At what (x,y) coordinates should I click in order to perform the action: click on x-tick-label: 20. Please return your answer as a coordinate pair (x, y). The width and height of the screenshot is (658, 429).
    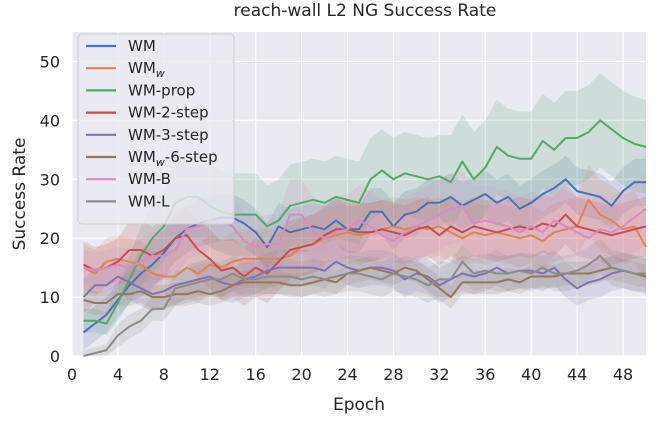
    Looking at the image, I should click on (301, 374).